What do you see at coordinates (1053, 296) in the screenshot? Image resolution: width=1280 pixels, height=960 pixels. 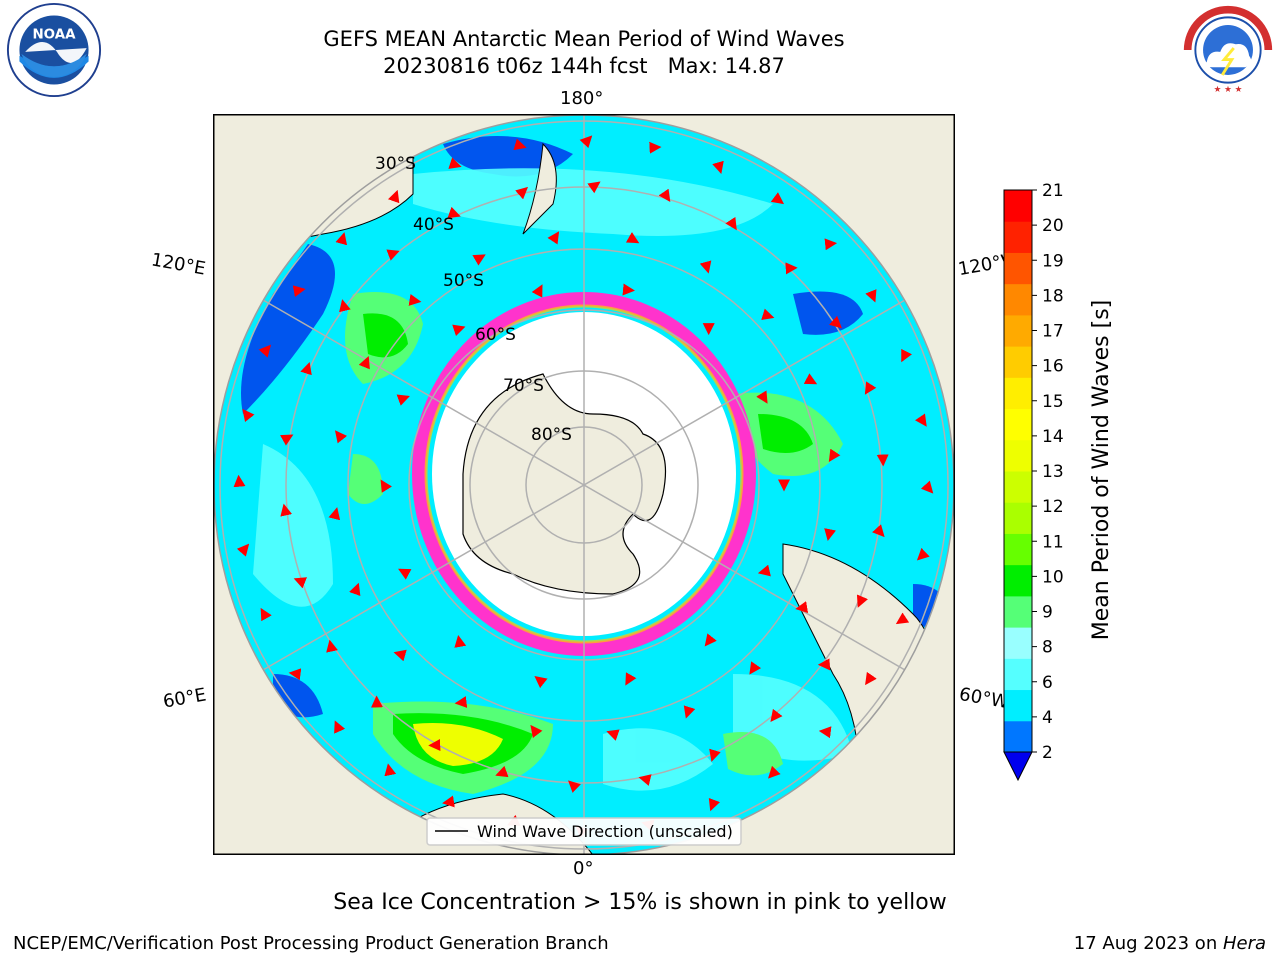 I see `colorbar-tick-label: 18` at bounding box center [1053, 296].